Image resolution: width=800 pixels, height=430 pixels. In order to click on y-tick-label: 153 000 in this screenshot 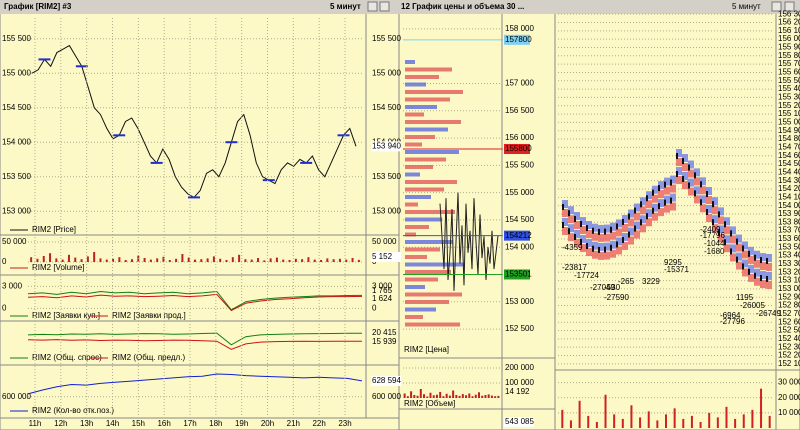, I will do `click(386, 210)`.